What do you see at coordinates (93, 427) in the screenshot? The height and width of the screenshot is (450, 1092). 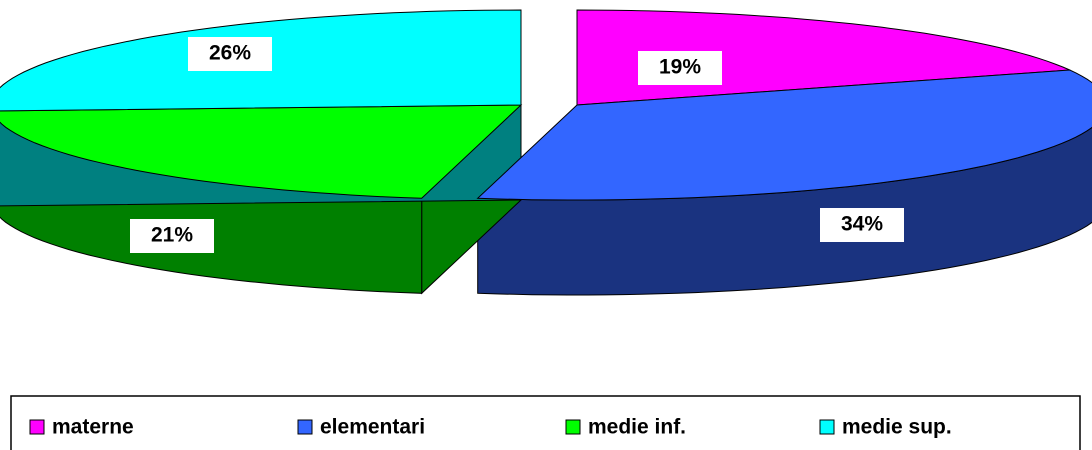 I see `legend-label: materne` at bounding box center [93, 427].